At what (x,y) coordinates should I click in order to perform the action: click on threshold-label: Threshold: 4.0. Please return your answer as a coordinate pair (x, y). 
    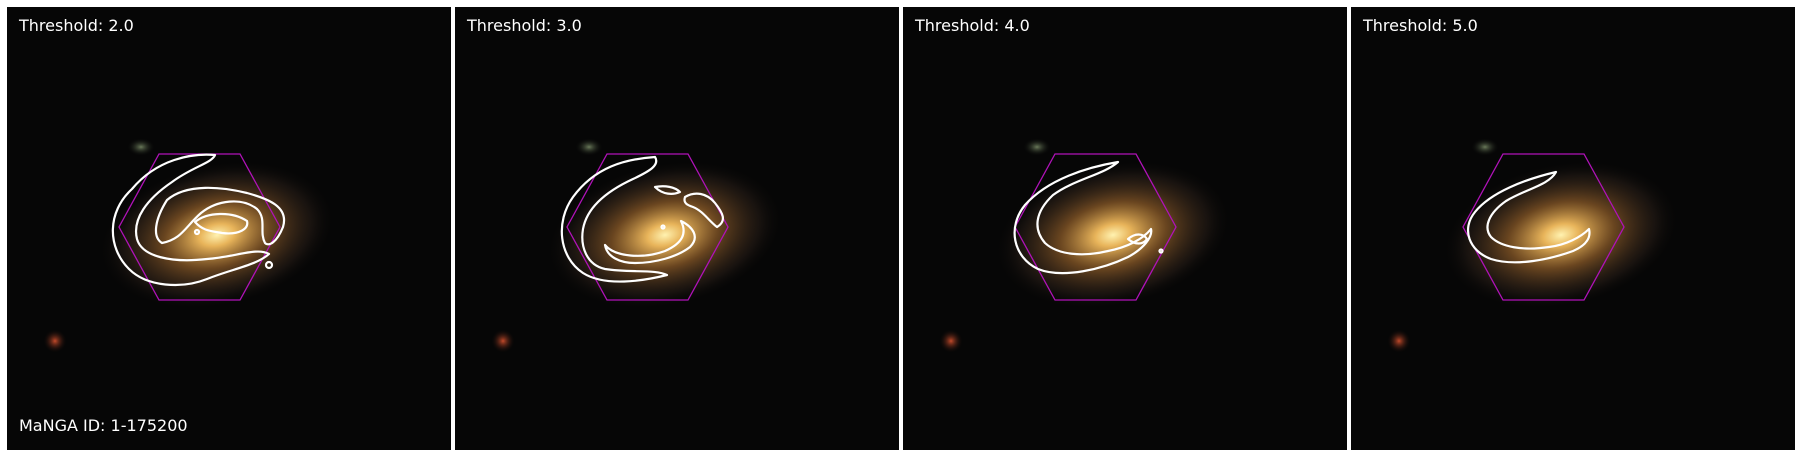
    Looking at the image, I should click on (972, 25).